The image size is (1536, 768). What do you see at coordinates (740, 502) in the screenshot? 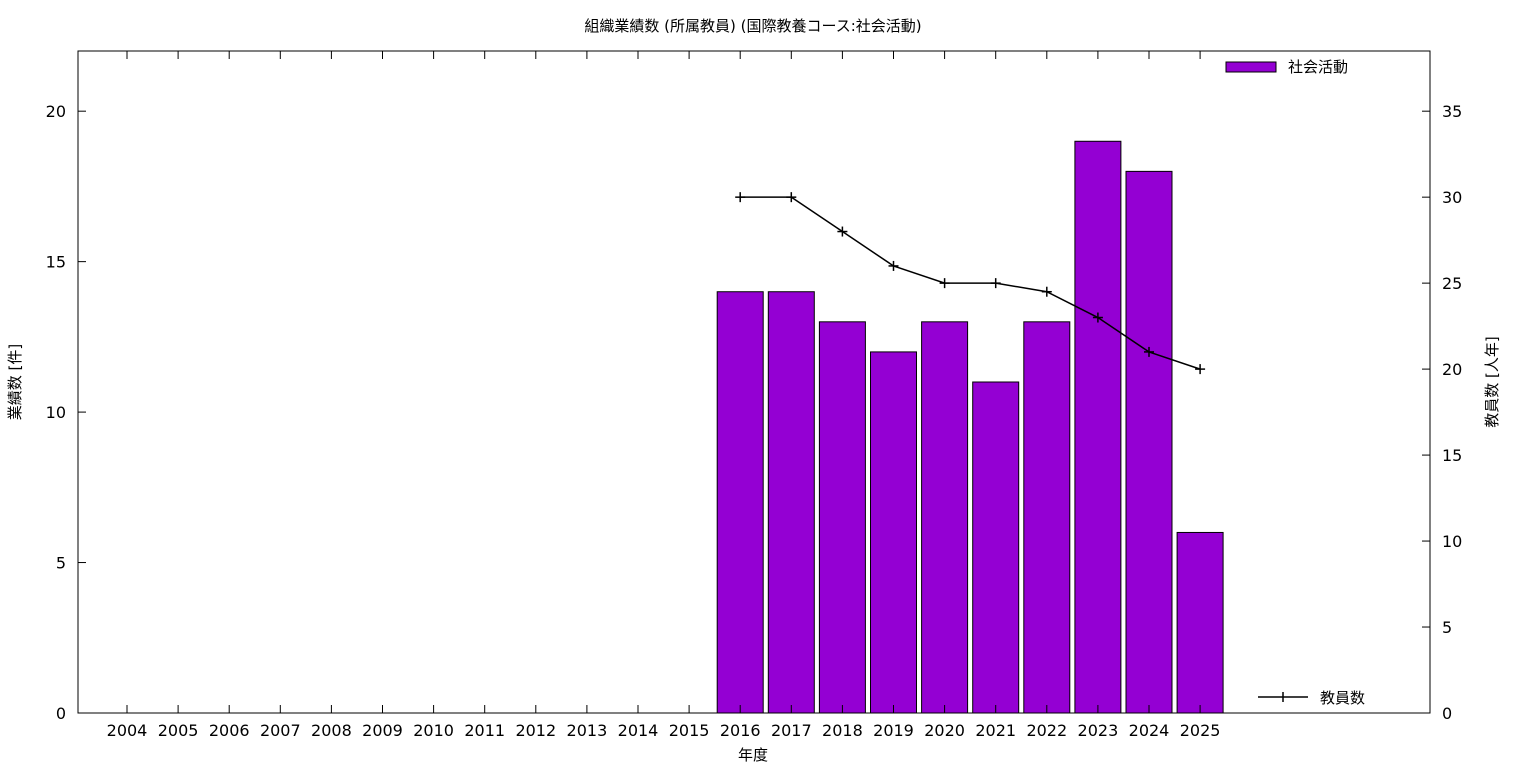
I see `bar-2016` at bounding box center [740, 502].